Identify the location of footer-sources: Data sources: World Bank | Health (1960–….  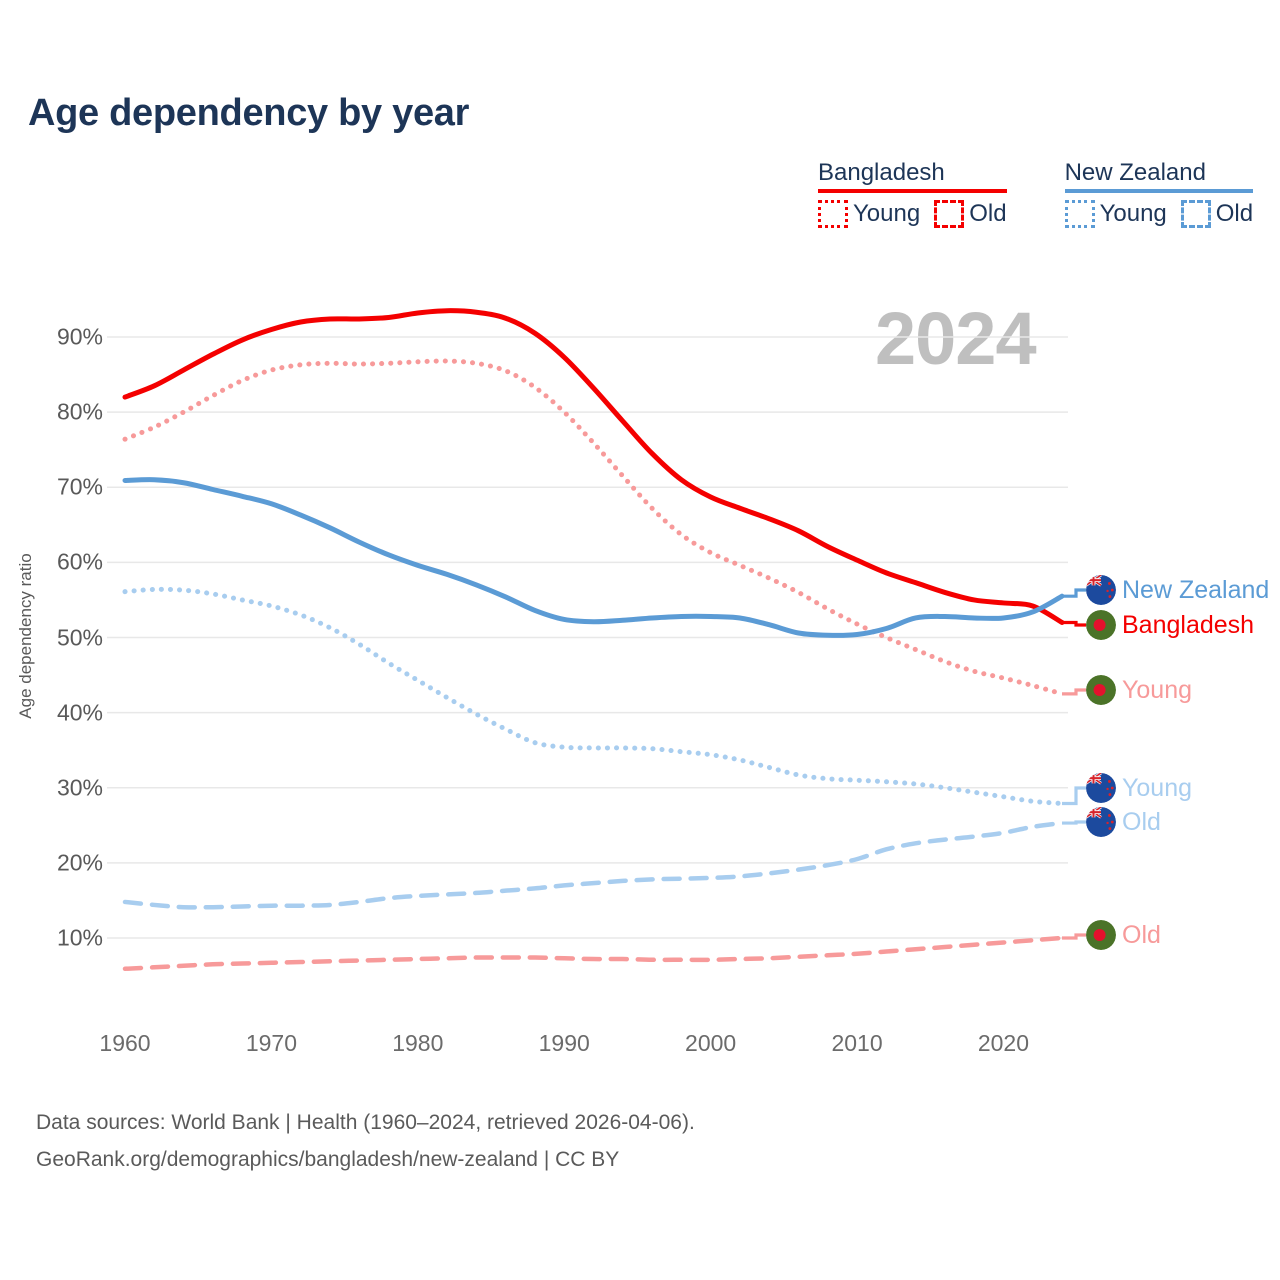
(365, 1142).